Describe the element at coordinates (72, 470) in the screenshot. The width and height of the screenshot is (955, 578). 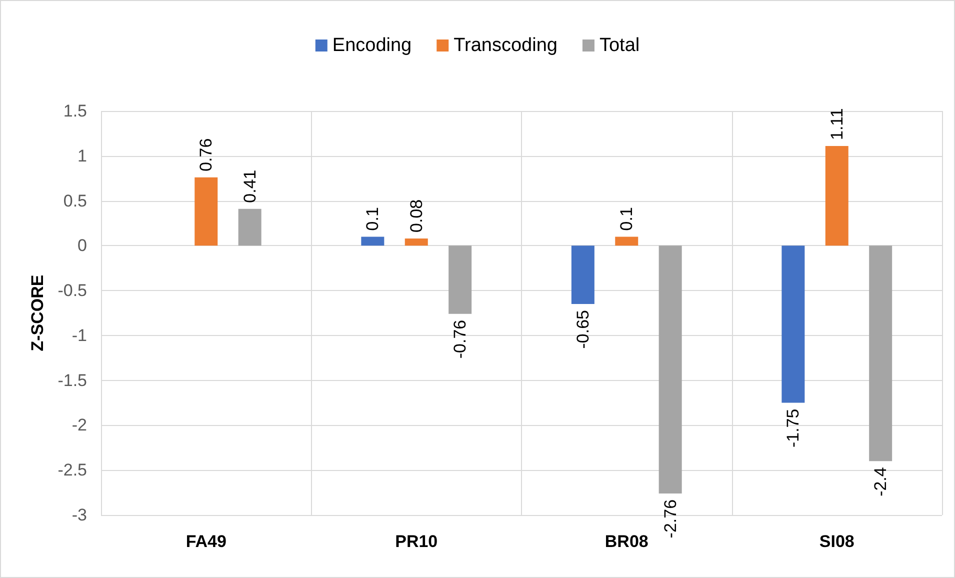
I see `y-tick-label: -2.5` at that location.